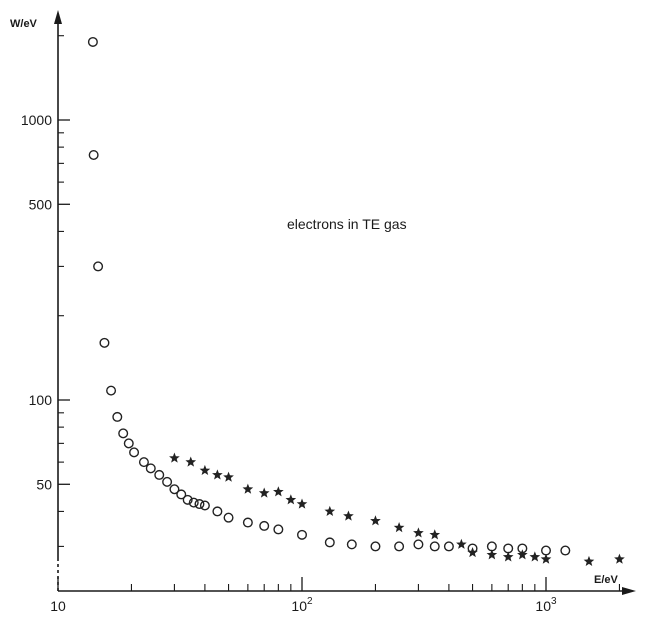  I want to click on x-tick-label: 10, so click(58, 606).